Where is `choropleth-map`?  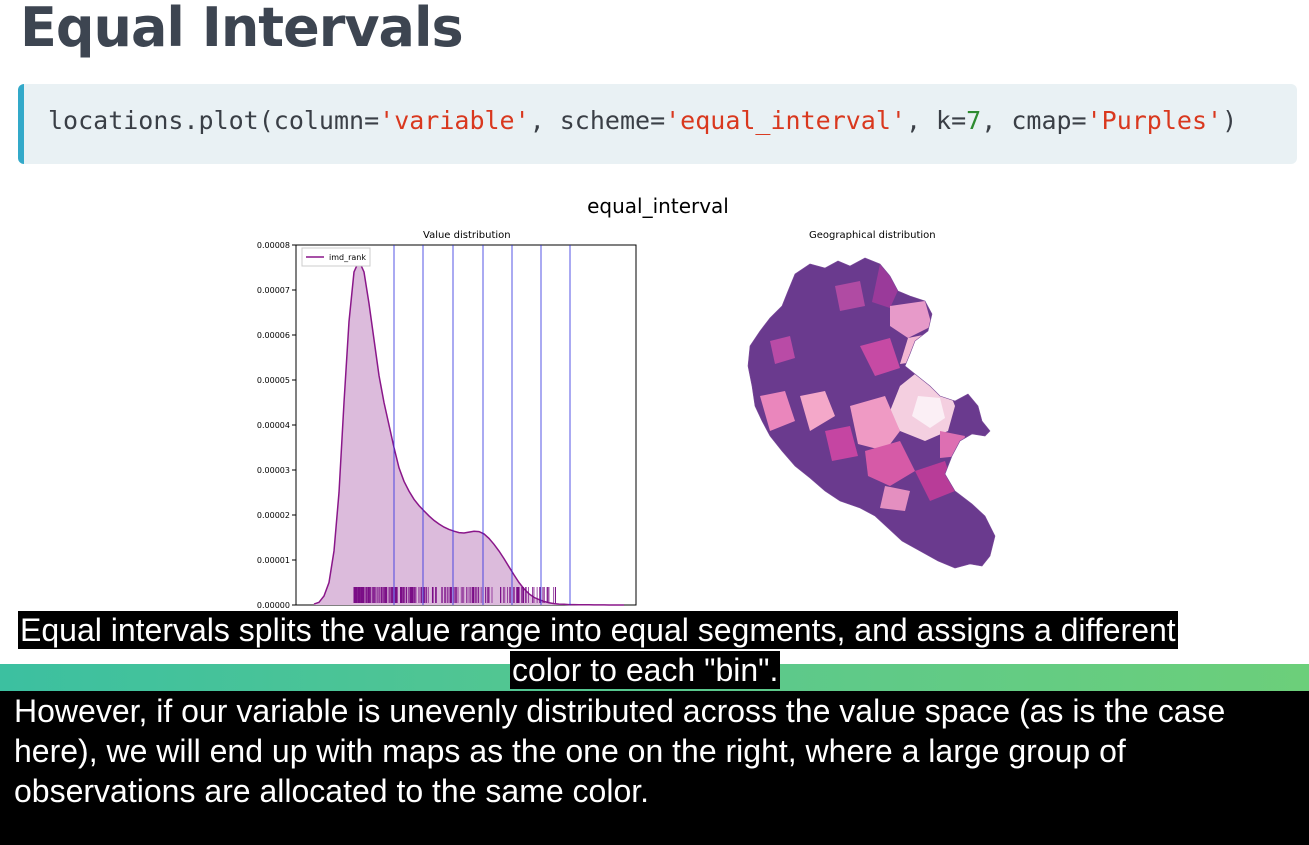 choropleth-map is located at coordinates (871, 413).